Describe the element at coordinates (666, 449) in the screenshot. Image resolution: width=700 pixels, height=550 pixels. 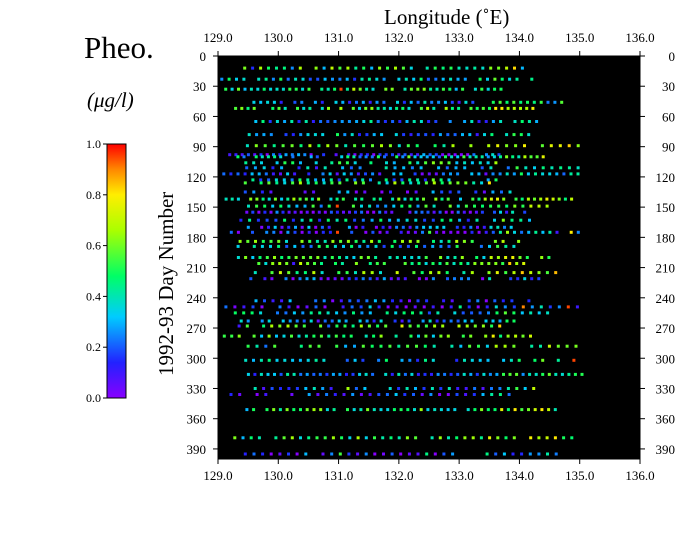
I see `y-tick-label-right: 390` at that location.